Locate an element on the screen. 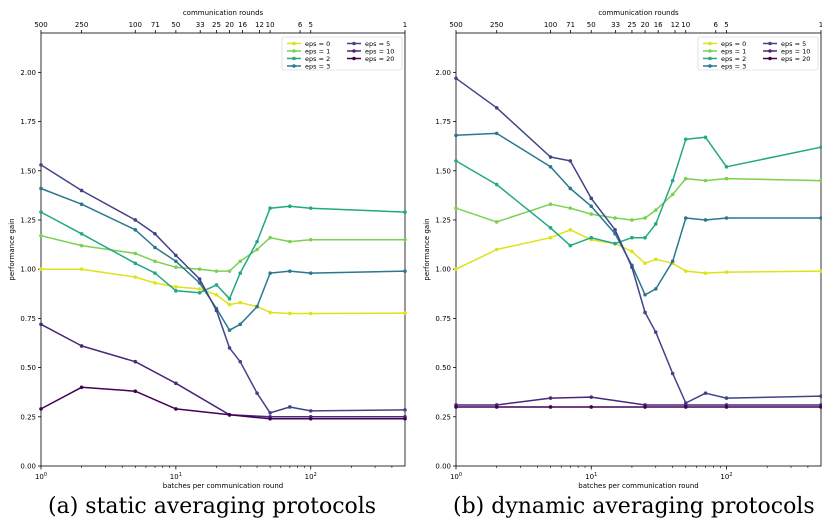 This screenshot has width=822, height=527. top-tick-label: 33 is located at coordinates (200, 25).